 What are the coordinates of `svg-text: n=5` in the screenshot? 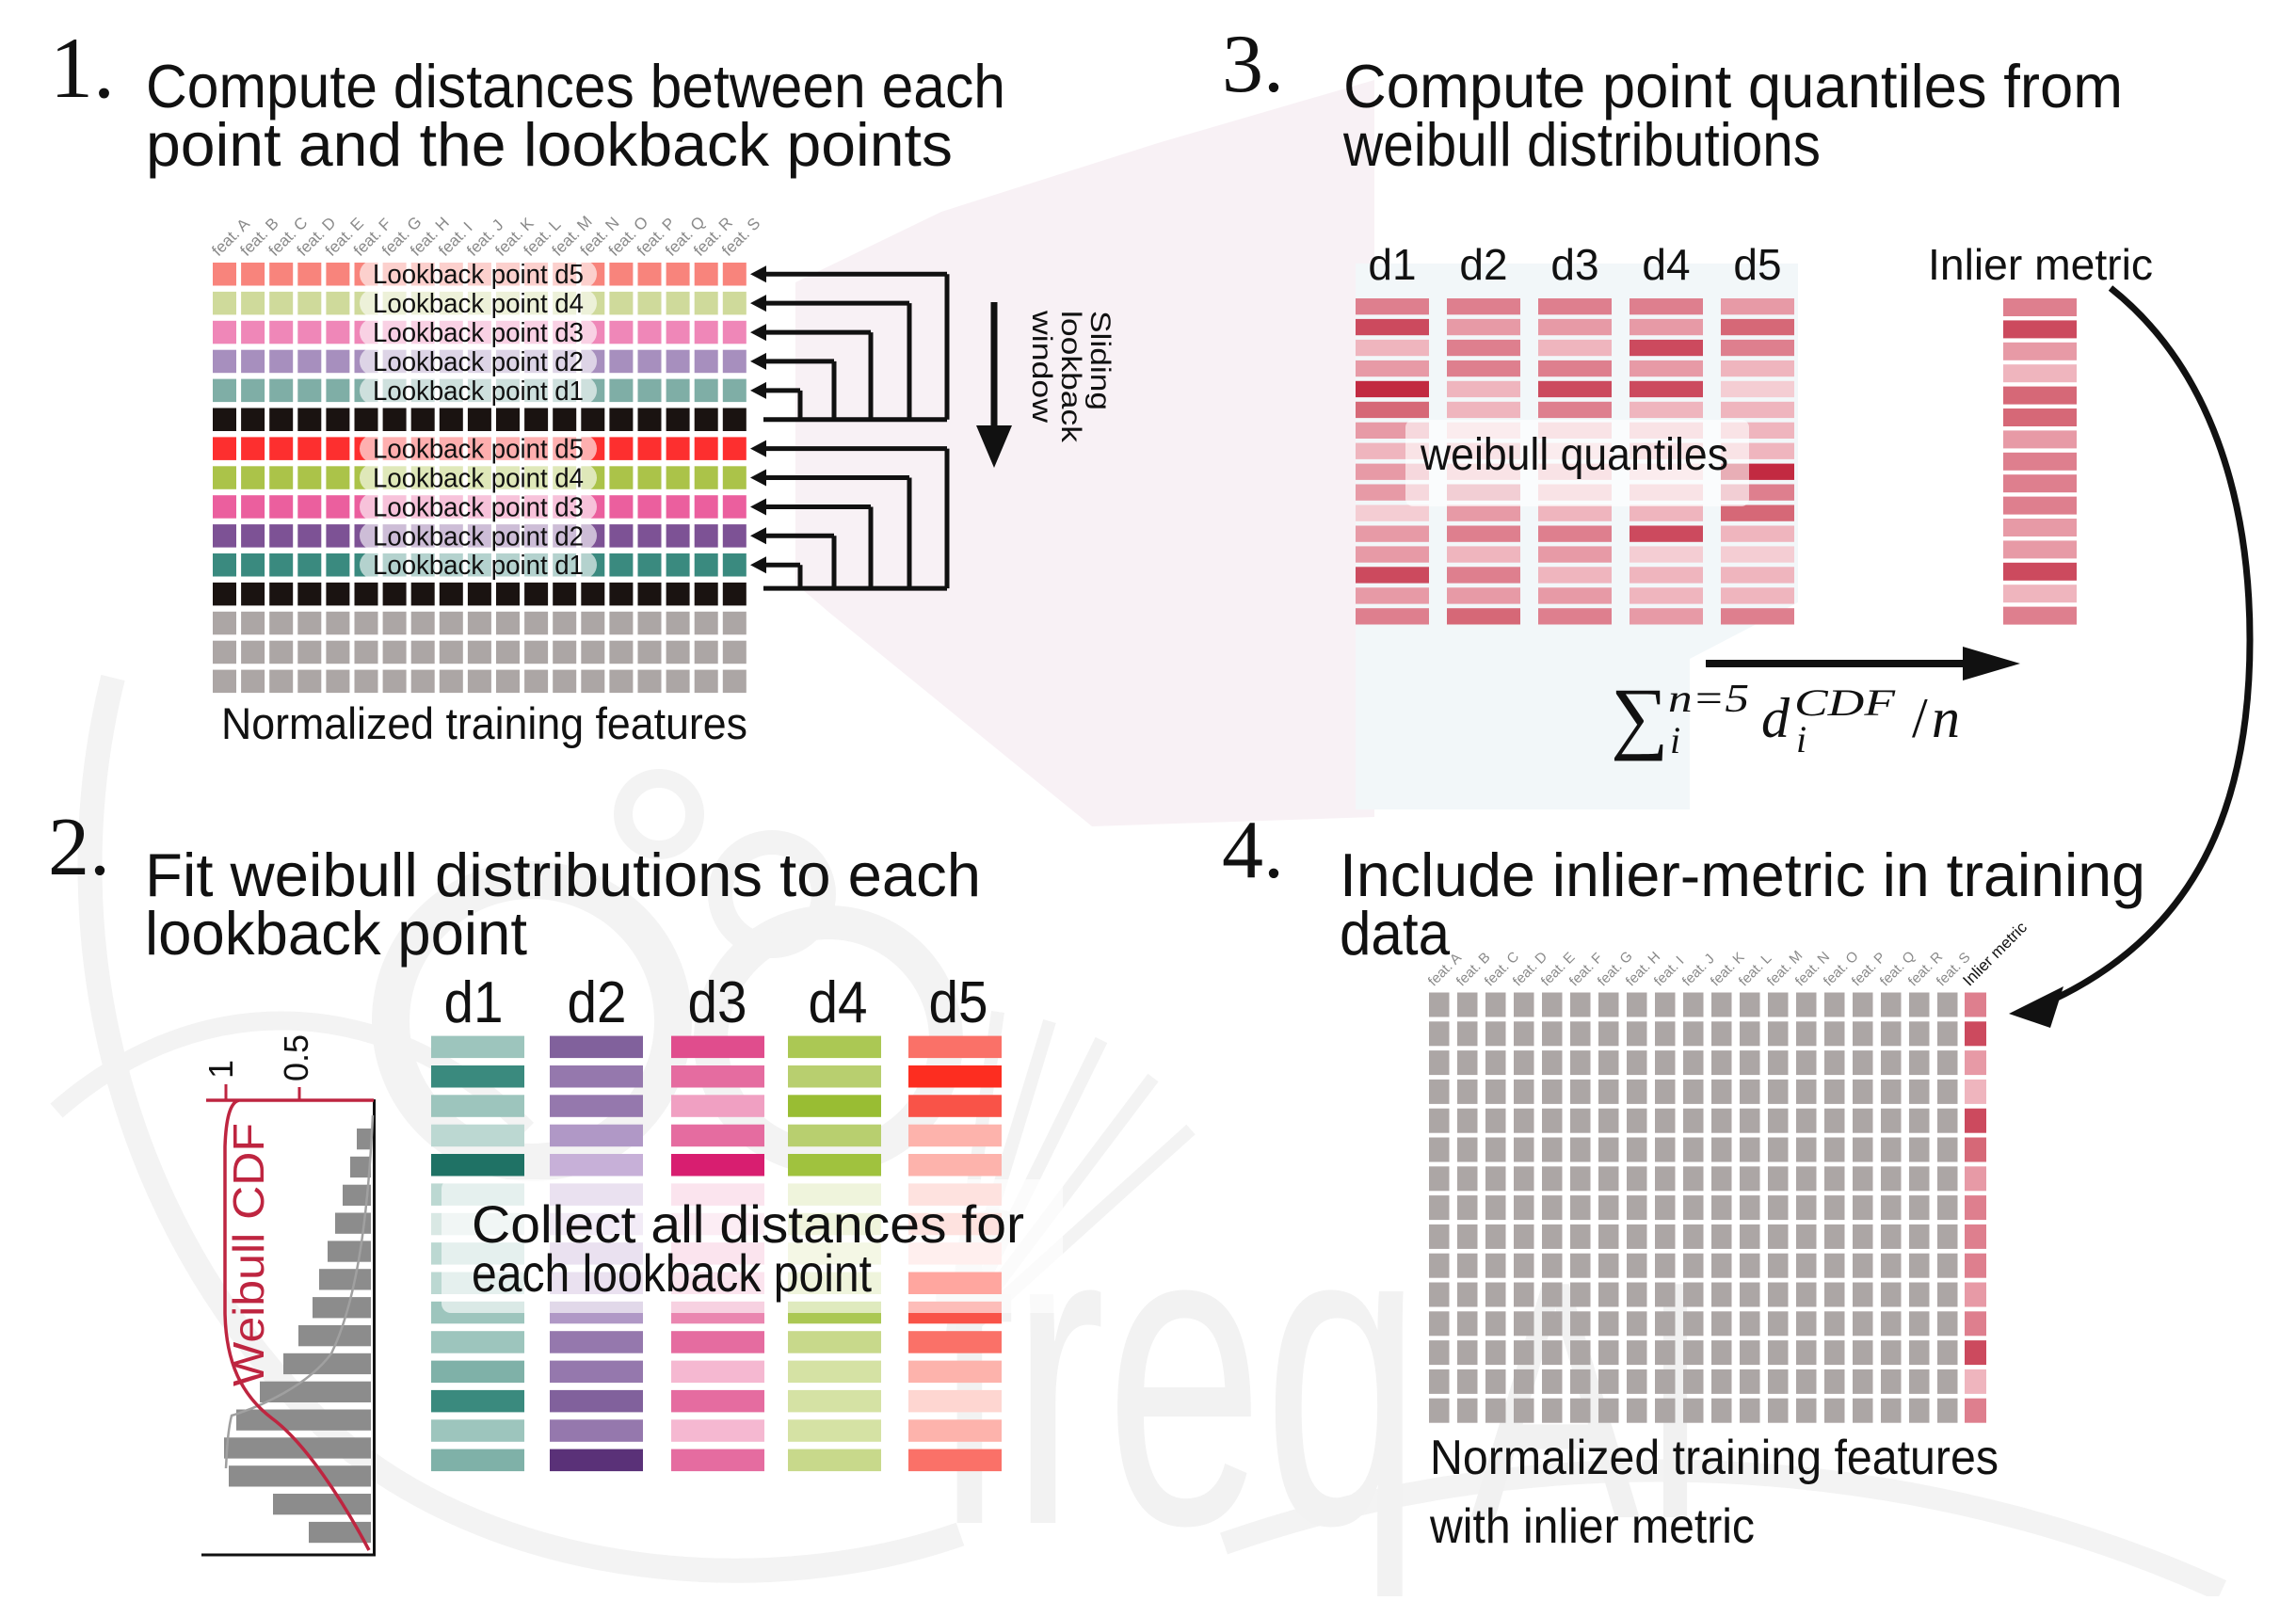 It's located at (1709, 699).